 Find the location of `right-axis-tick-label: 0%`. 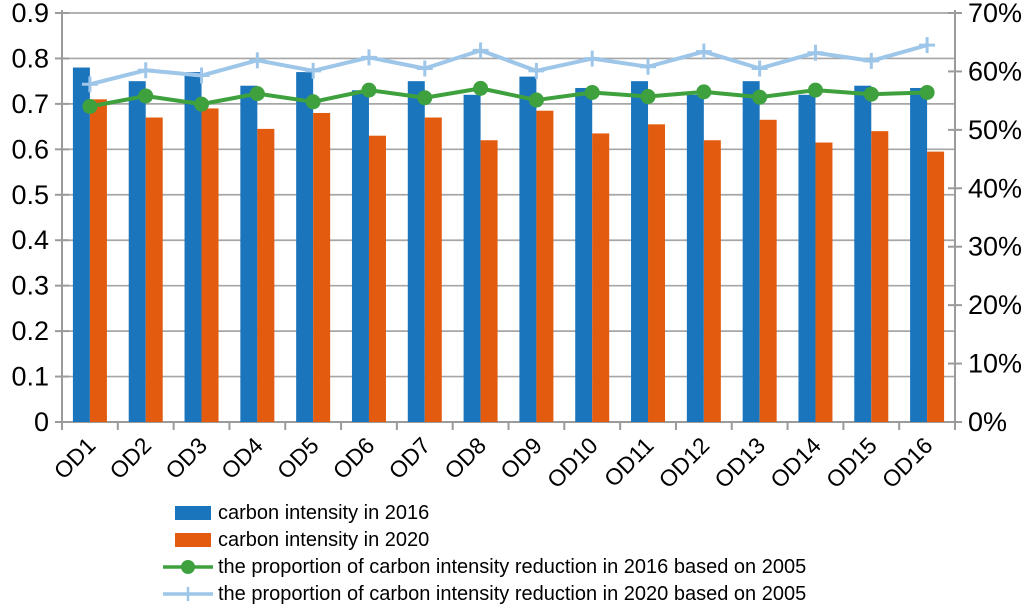

right-axis-tick-label: 0% is located at coordinates (987, 422).